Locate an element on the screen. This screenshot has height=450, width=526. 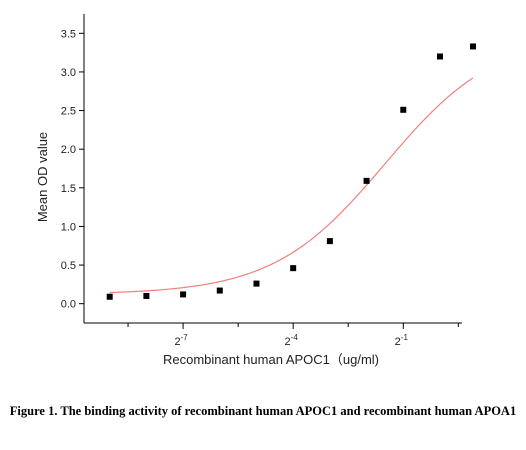
y-tick-label: 0.5 is located at coordinates (68, 266).